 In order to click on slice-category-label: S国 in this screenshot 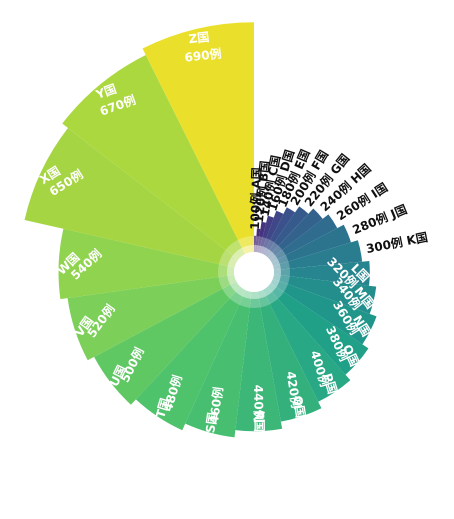, I will do `click(211, 423)`.